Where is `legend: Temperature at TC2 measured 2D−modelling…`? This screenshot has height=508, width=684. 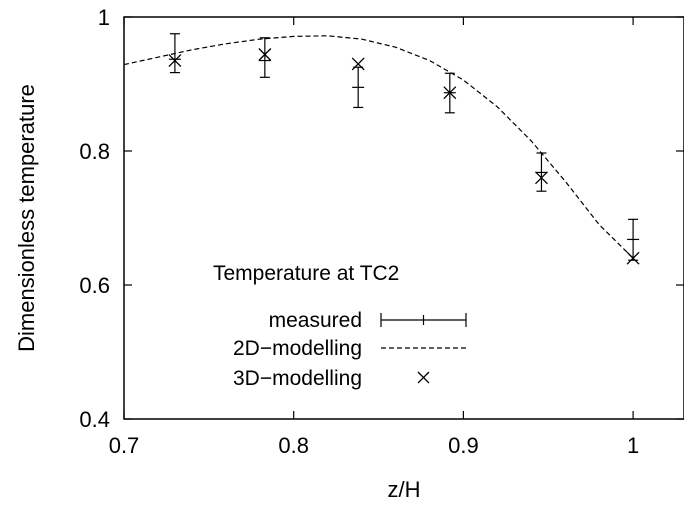 legend: Temperature at TC2 measured 2D−modelling… is located at coordinates (339, 326).